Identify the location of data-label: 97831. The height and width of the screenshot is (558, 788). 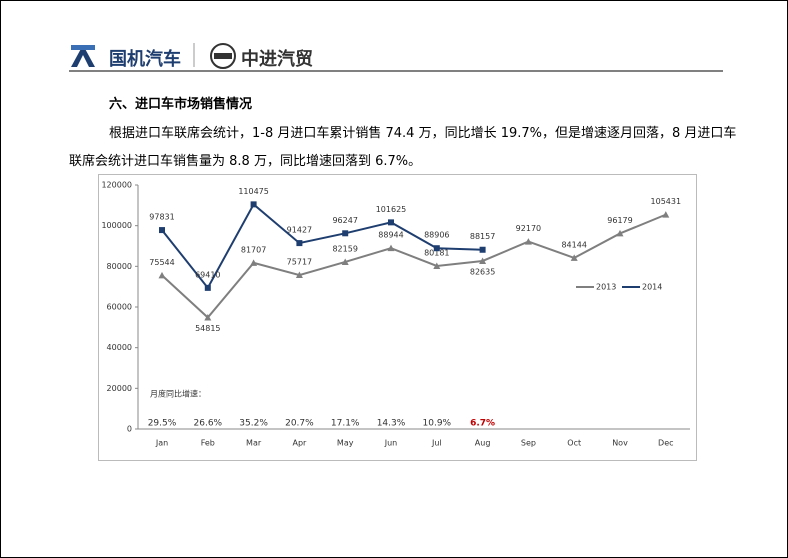
(161, 217).